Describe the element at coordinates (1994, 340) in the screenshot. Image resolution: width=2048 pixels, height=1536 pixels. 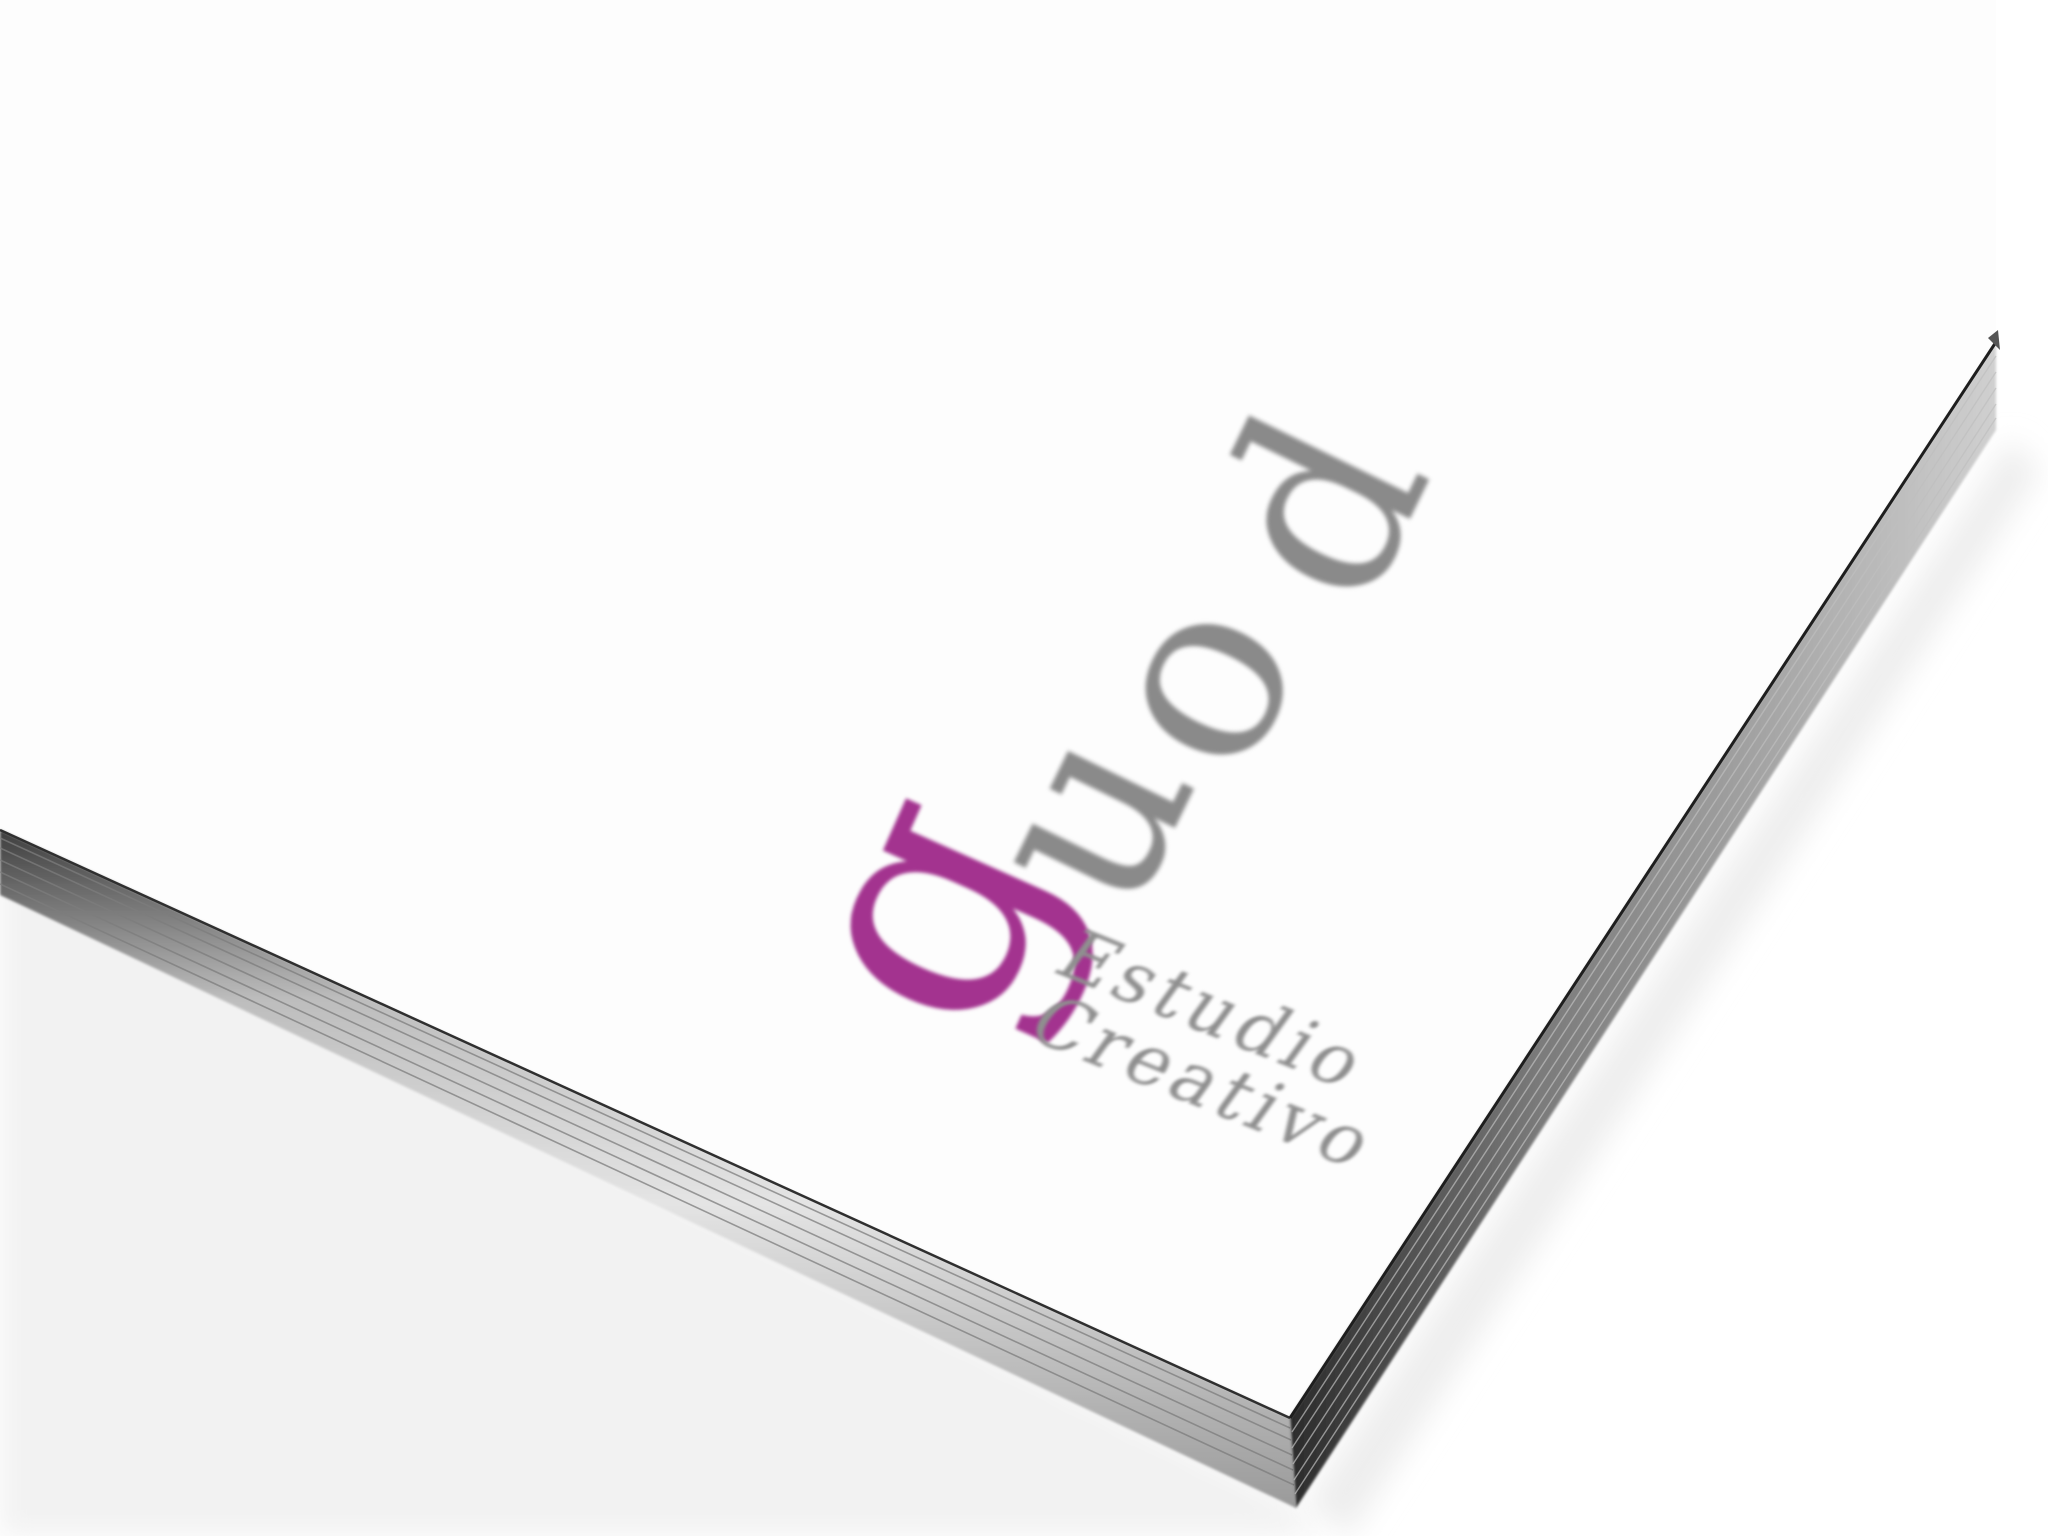
I see `card-corner-notch` at that location.